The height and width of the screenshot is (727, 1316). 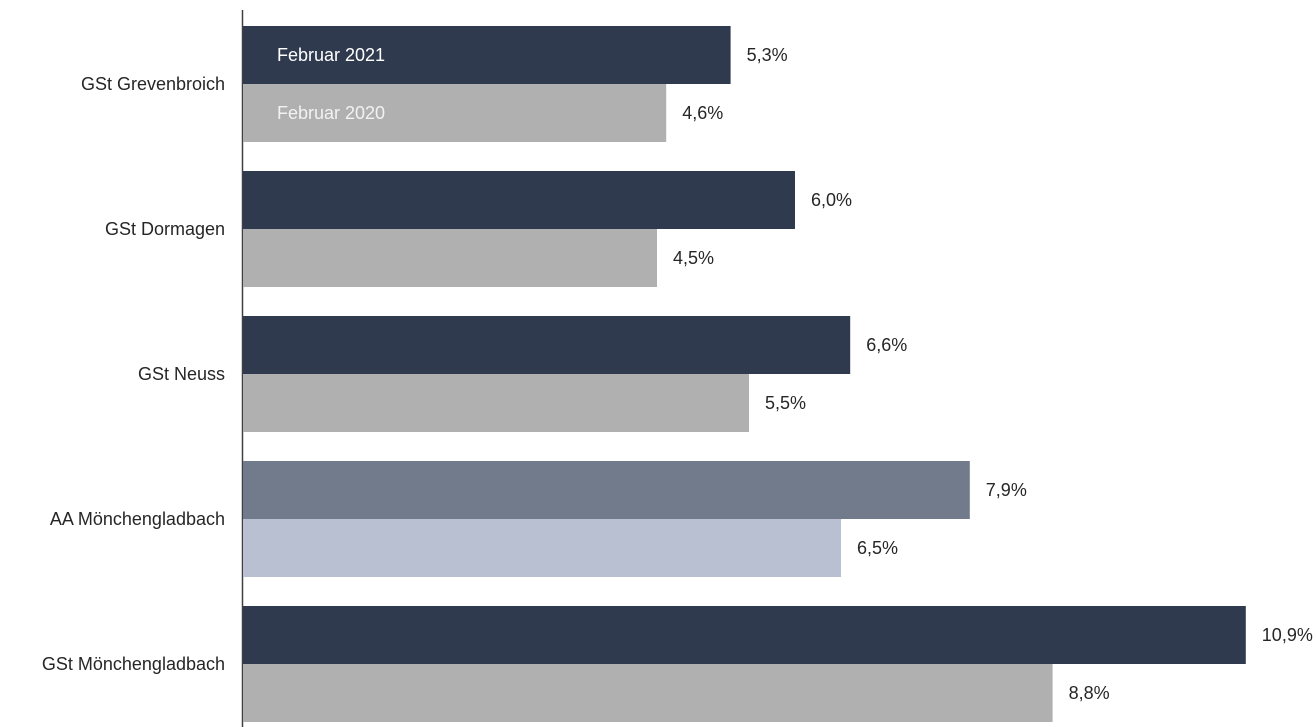 I want to click on data-label: 4,5%, so click(x=693, y=258).